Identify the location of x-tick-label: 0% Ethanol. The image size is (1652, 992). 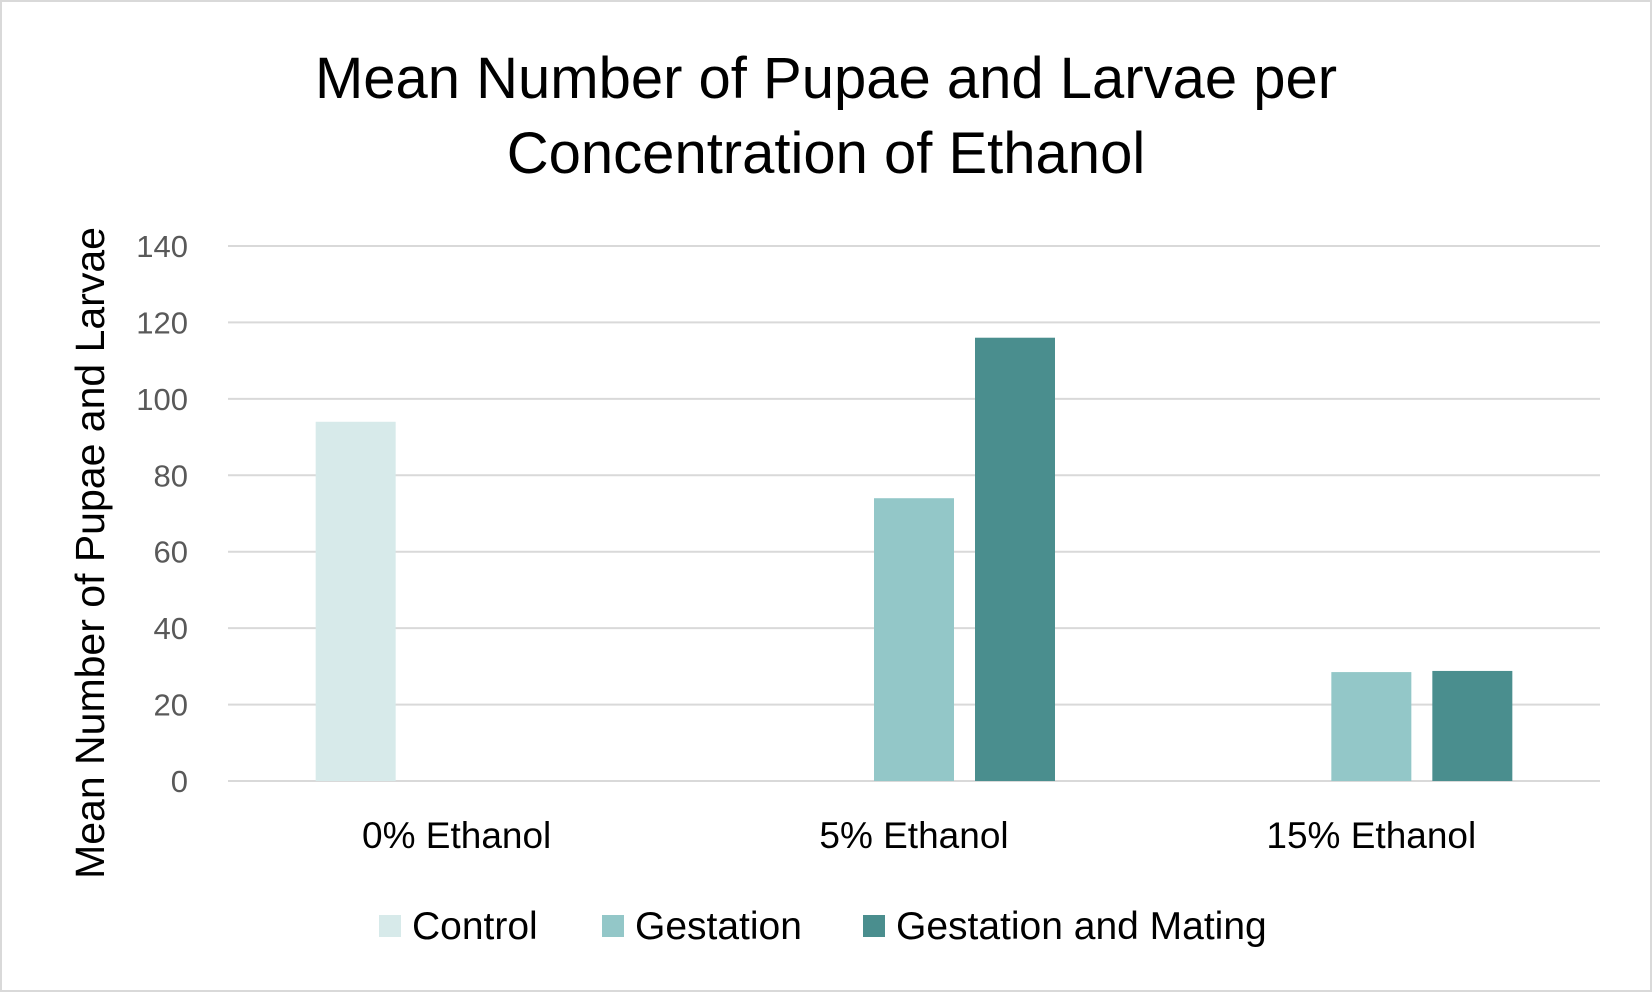
(456, 835).